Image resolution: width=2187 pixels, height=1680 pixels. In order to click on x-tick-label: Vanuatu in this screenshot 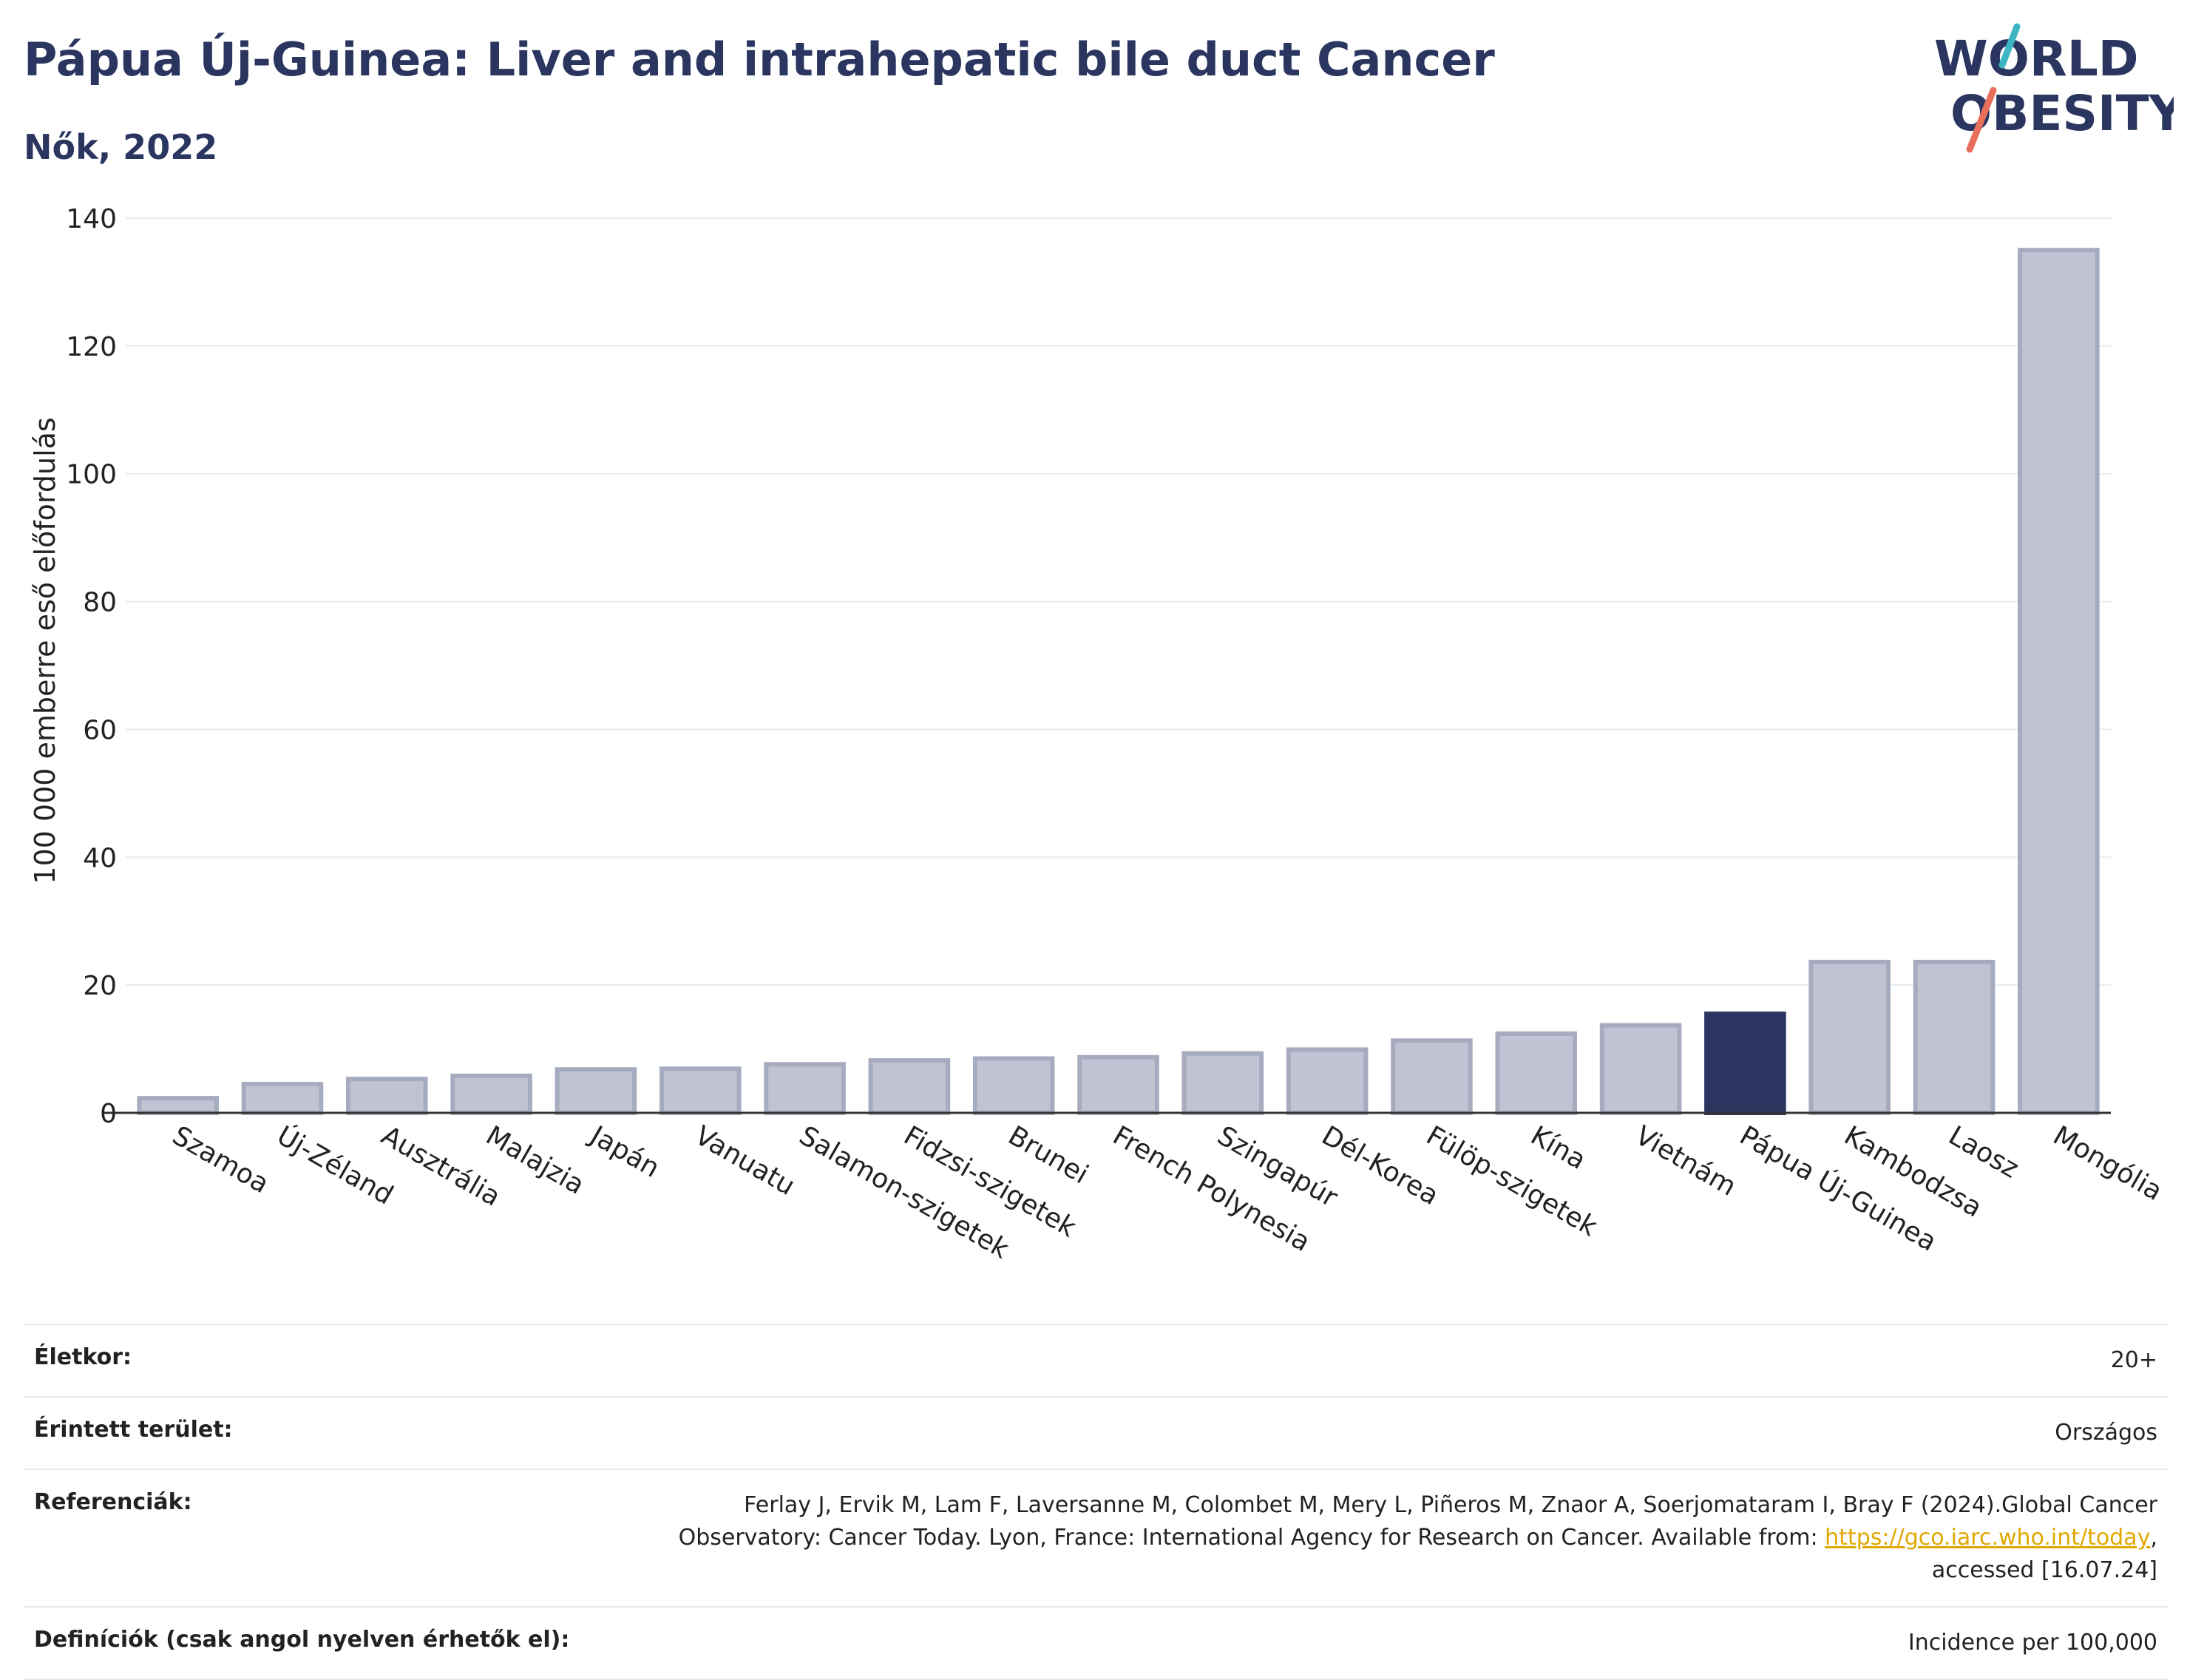, I will do `click(745, 1161)`.